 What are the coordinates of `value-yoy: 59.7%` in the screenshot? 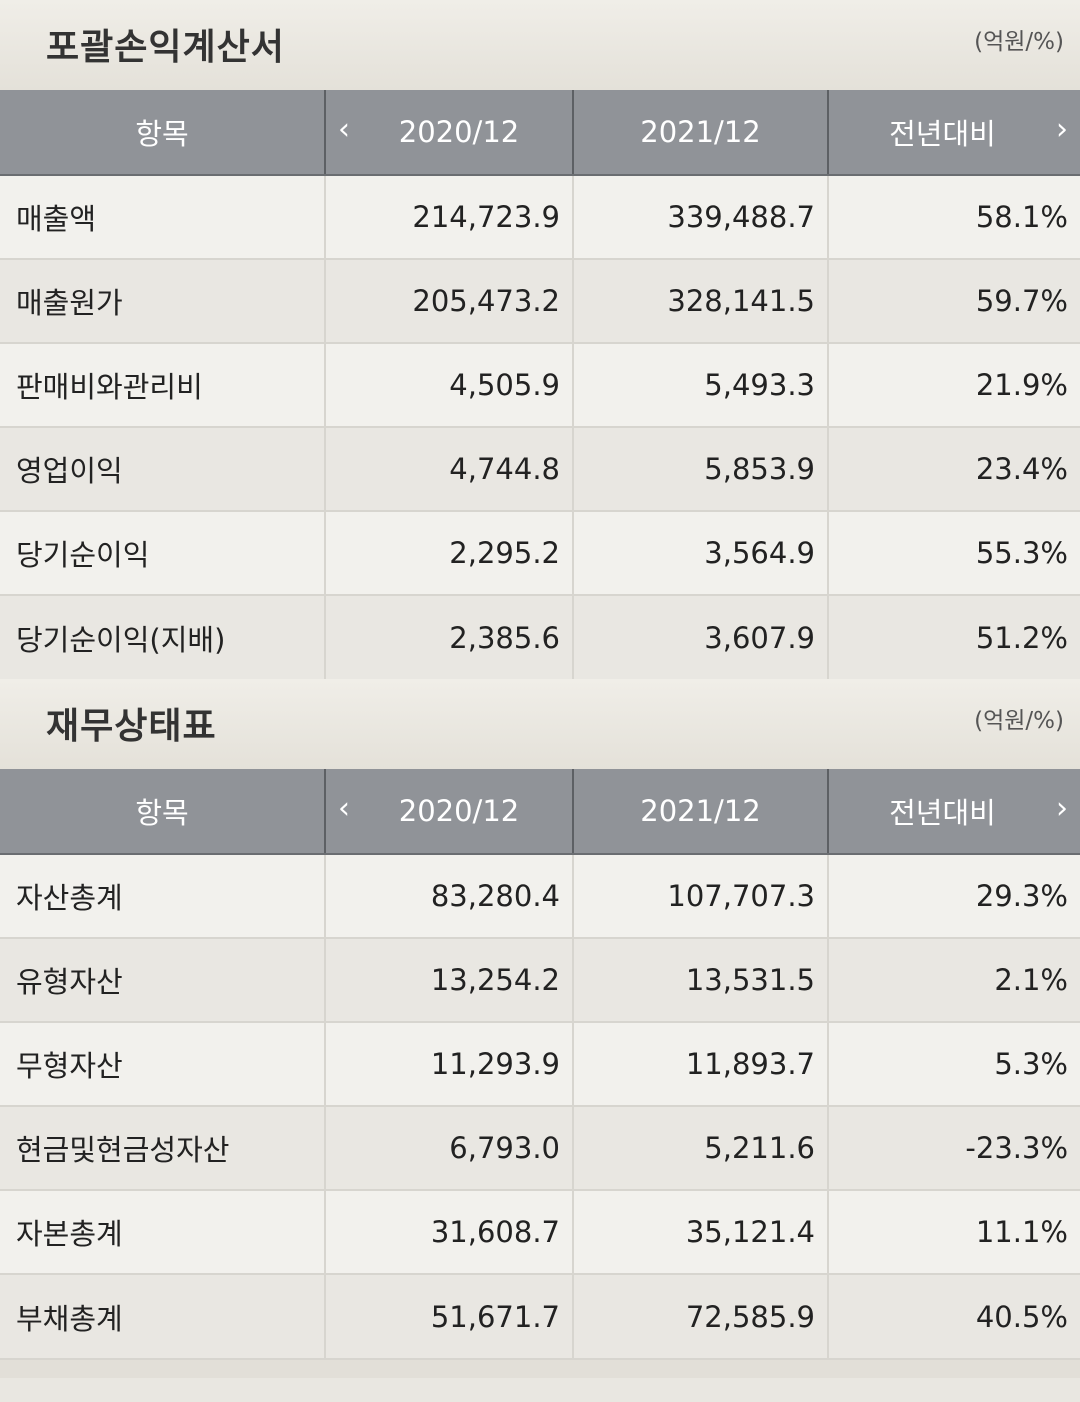 It's located at (953, 300).